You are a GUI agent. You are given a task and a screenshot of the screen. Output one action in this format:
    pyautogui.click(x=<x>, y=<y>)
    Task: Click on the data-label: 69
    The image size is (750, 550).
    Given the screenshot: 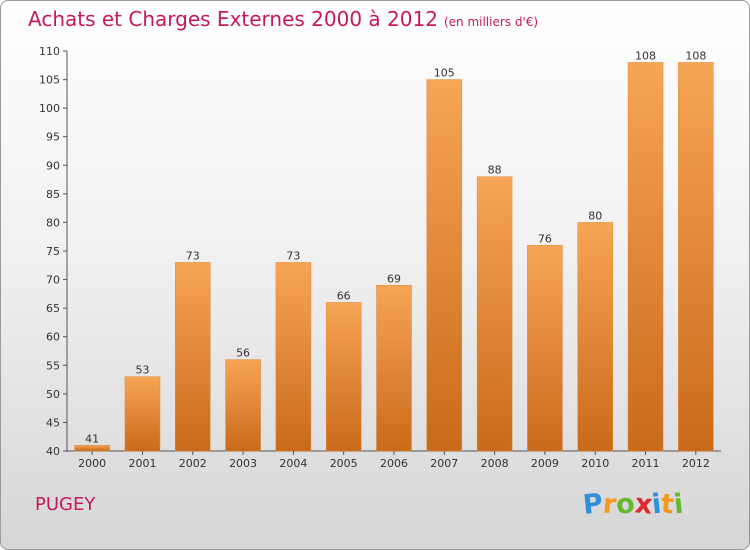 What is the action you would take?
    pyautogui.click(x=394, y=278)
    